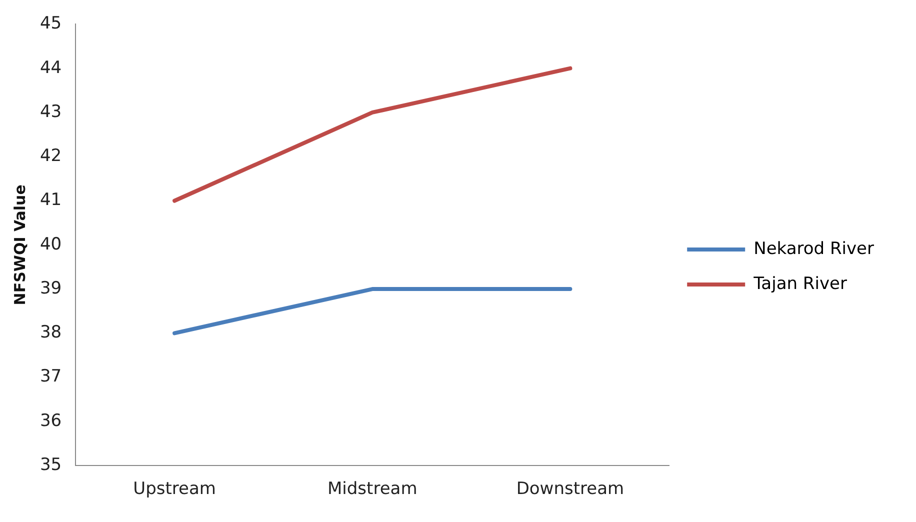  I want to click on y-tick-label: 45, so click(51, 24).